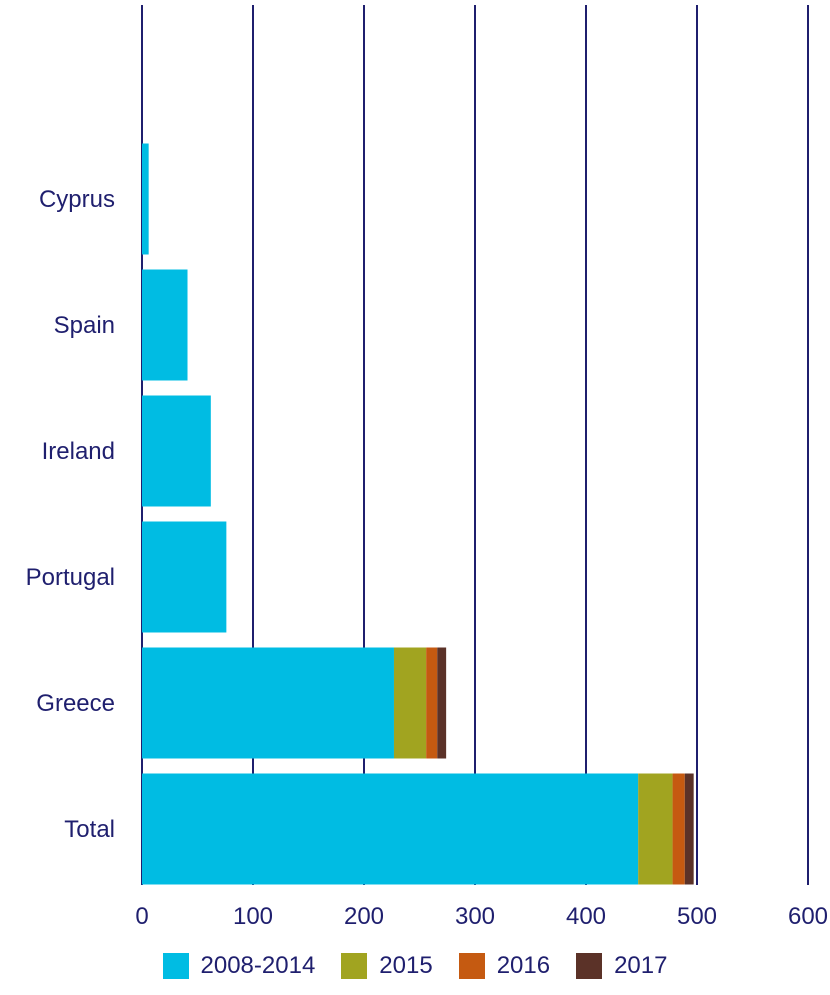 The width and height of the screenshot is (830, 995). I want to click on bar-greece-2008-2014, so click(268, 703).